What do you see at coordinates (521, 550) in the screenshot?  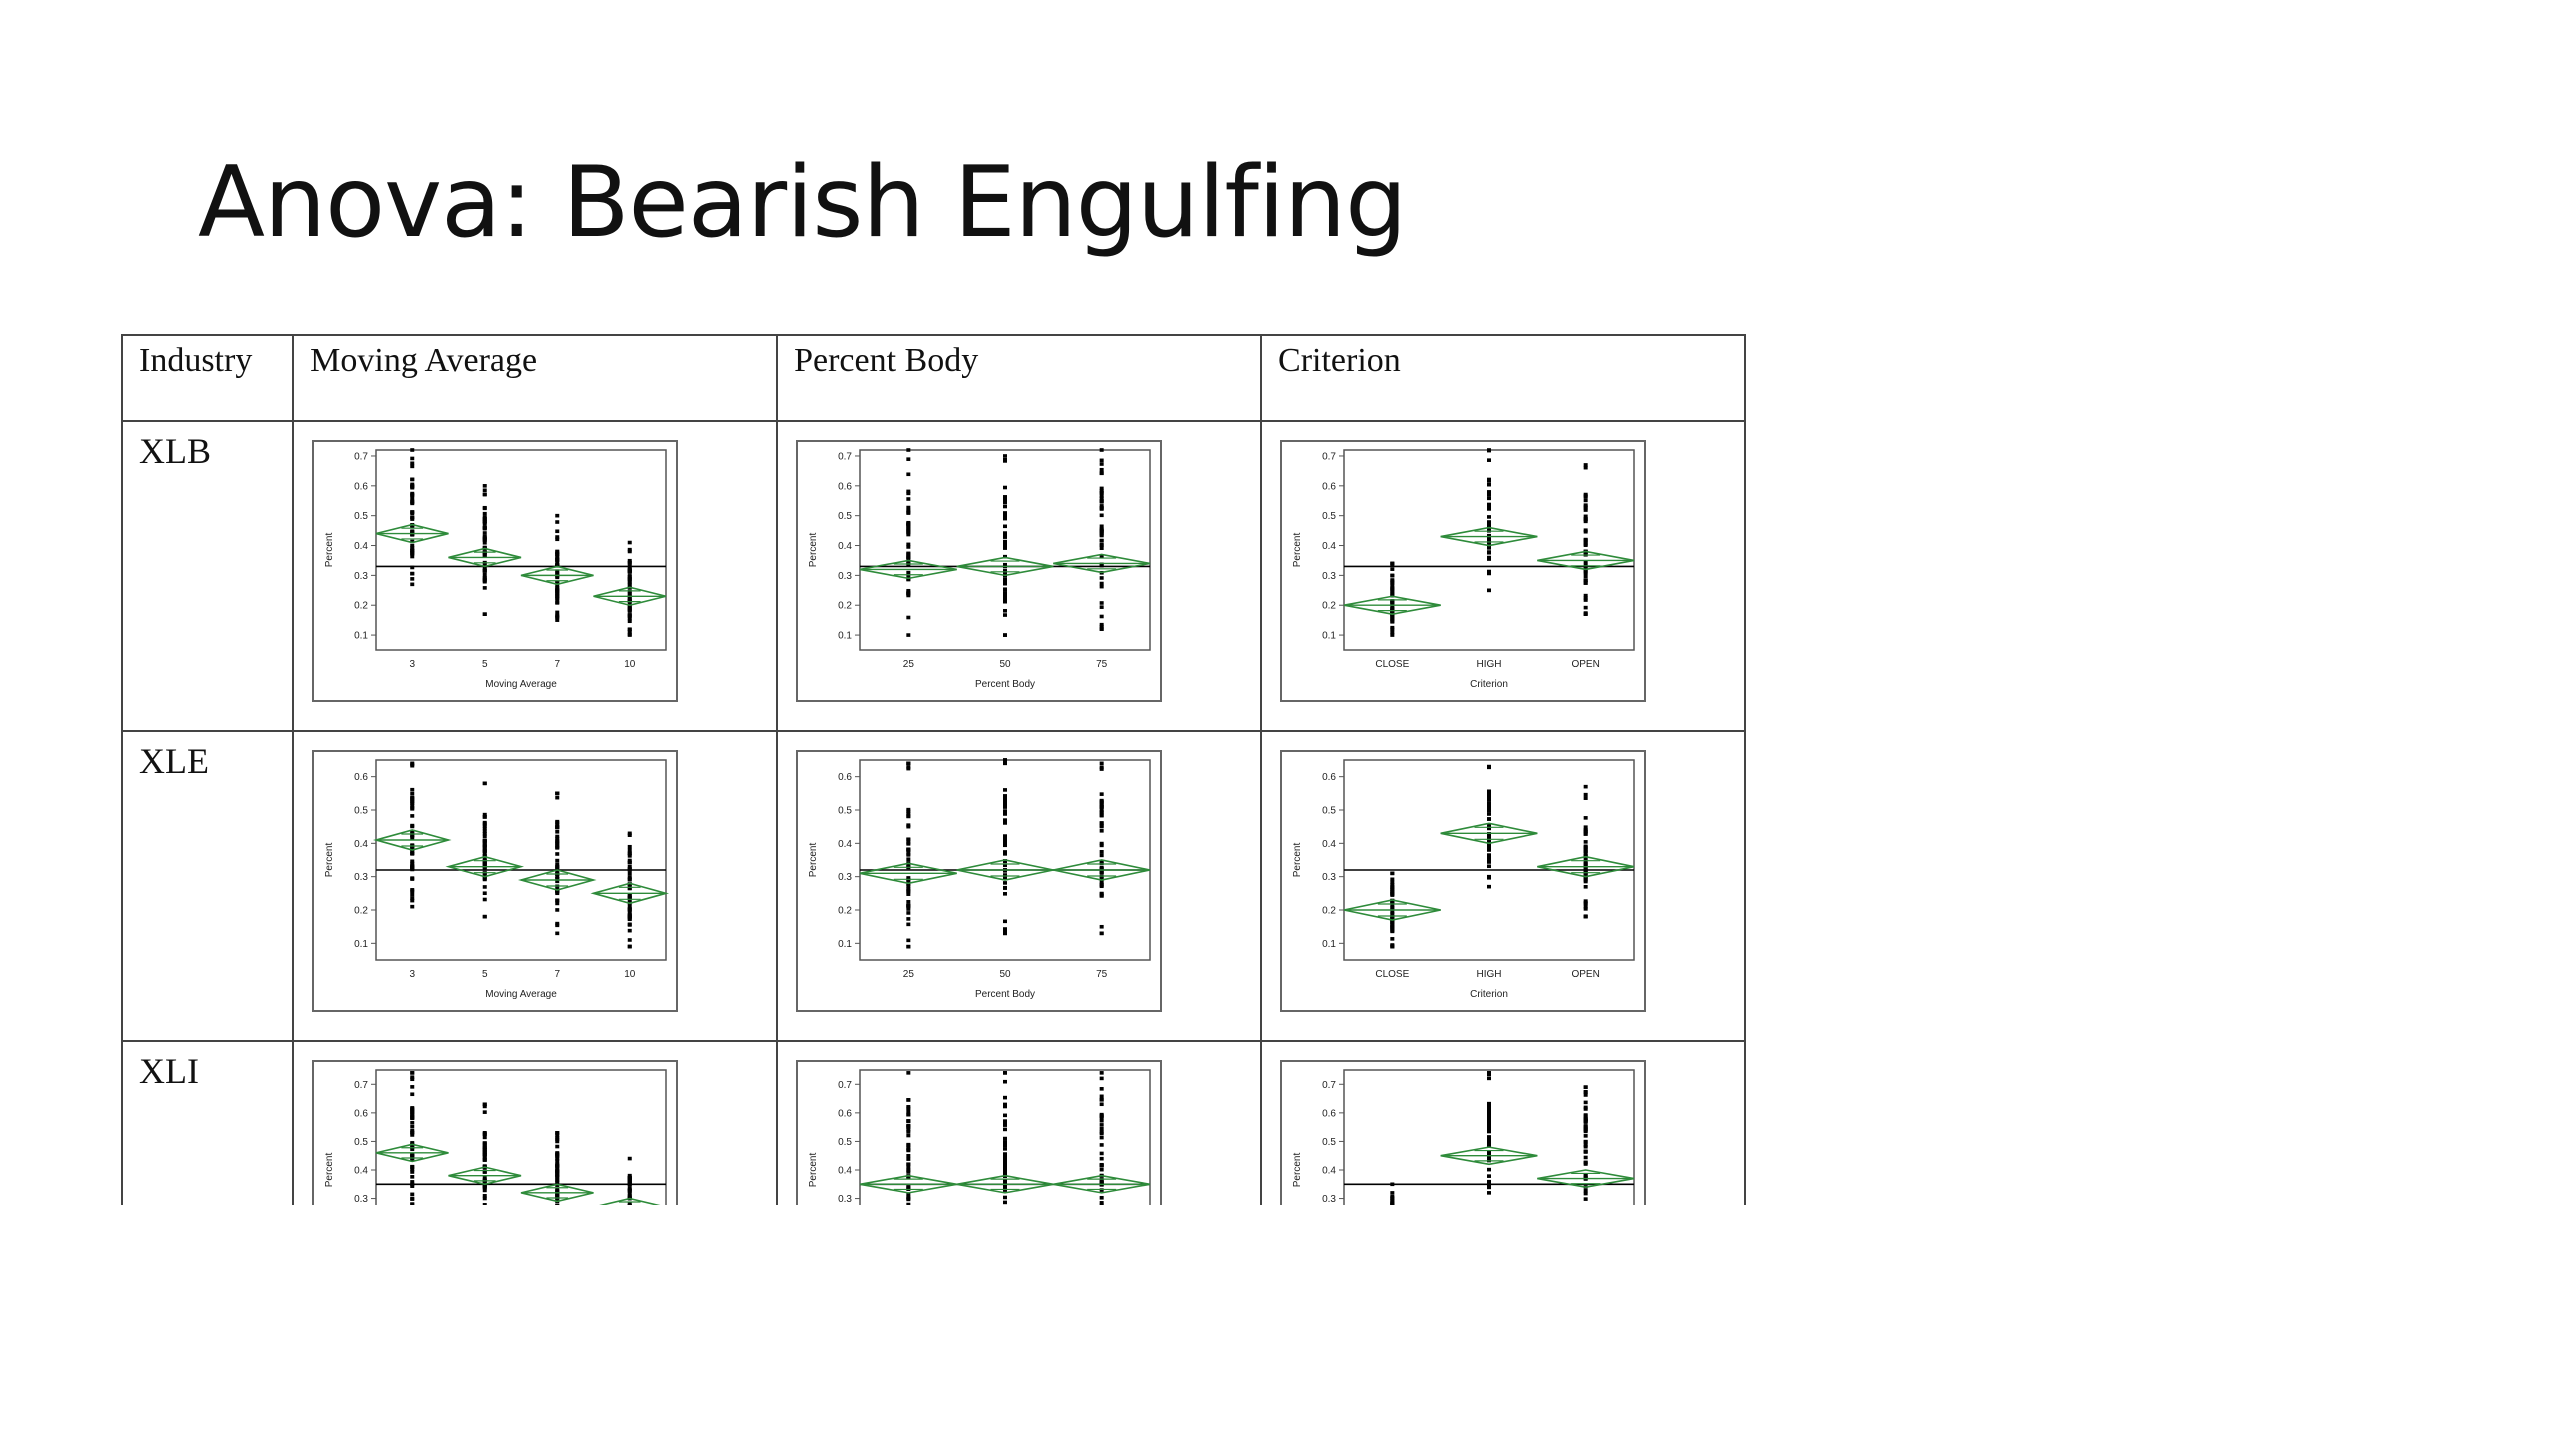 I see `plot-area` at bounding box center [521, 550].